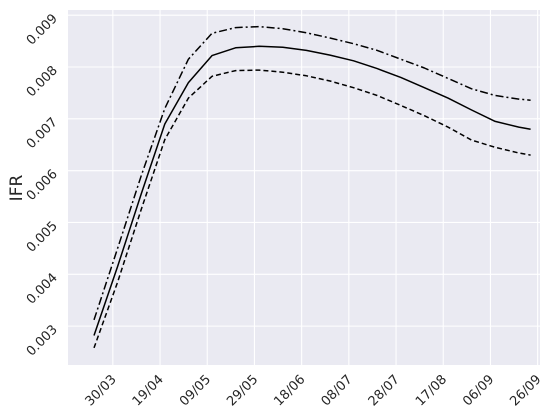 This screenshot has height=413, width=550. What do you see at coordinates (289, 390) in the screenshot?
I see `x-tick-label: 18/06` at bounding box center [289, 390].